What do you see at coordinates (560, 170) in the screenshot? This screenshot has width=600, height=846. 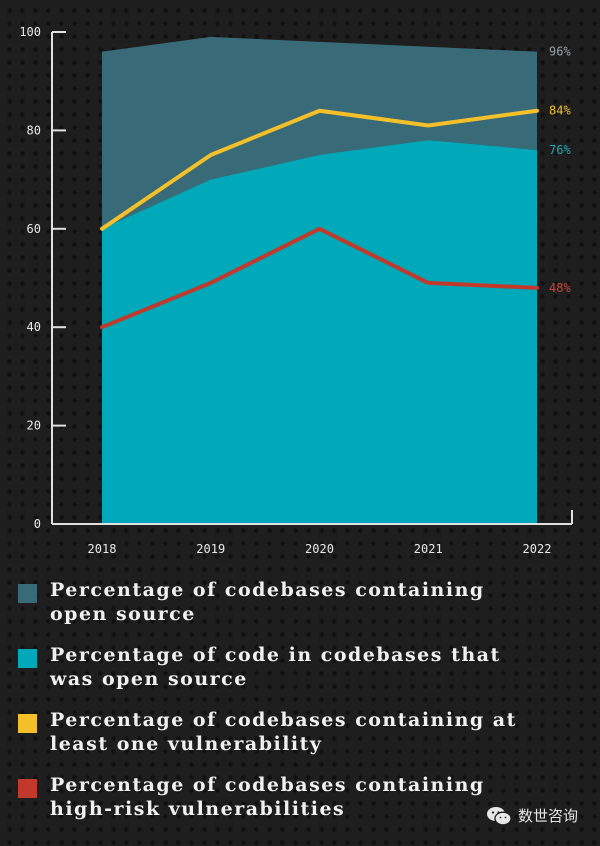 I see `label-layer: 96% 76% 84% 48%` at bounding box center [560, 170].